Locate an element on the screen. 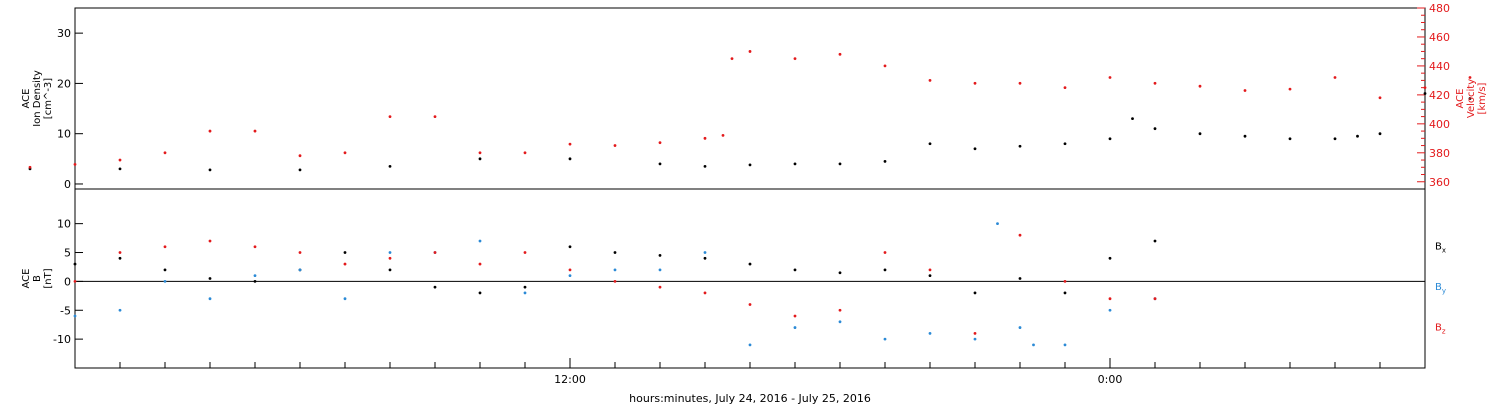 This screenshot has width=1500, height=410. top-left-ylabel-line: Ion Density is located at coordinates (37, 98).